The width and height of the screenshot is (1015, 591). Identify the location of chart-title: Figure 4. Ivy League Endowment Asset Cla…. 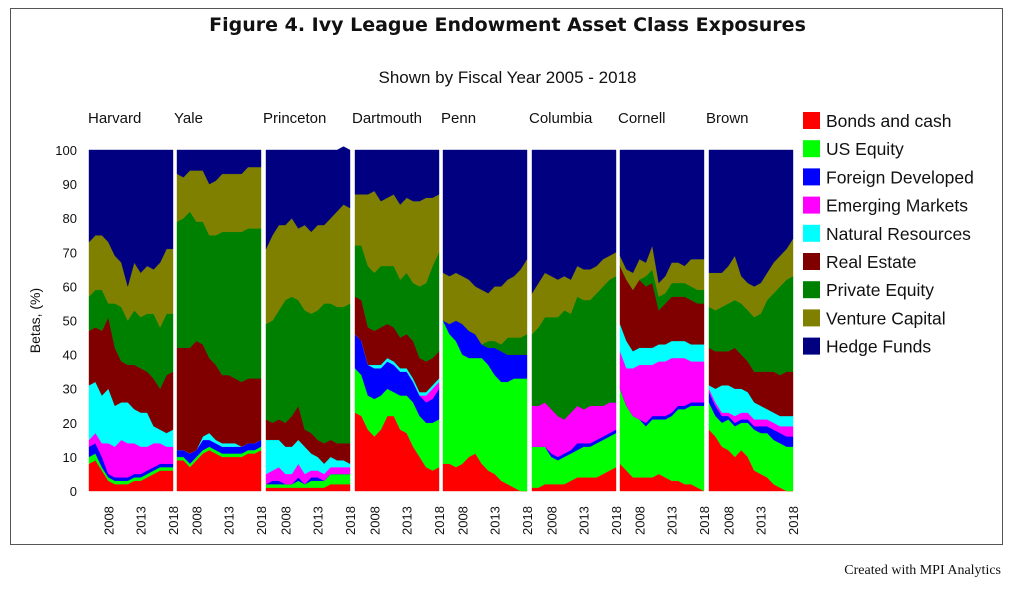
(507, 25).